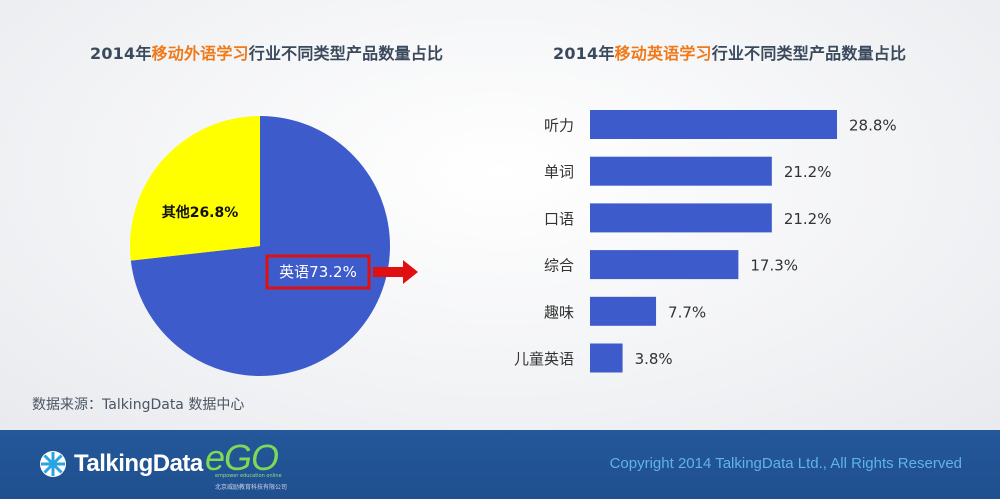 The width and height of the screenshot is (1000, 499). Describe the element at coordinates (121, 53) in the screenshot. I see `pie-title-year: 2014年` at that location.